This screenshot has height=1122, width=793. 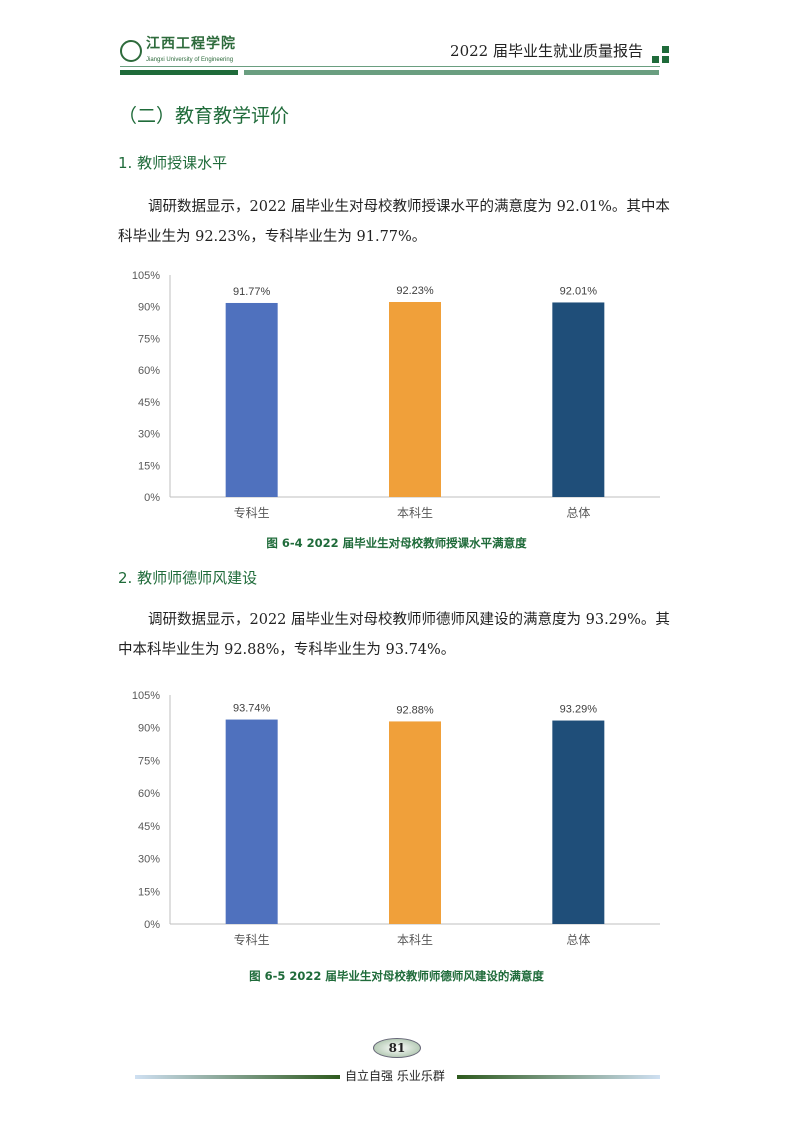 I want to click on logo-english: Jiangxi University of Engineering, so click(x=190, y=60).